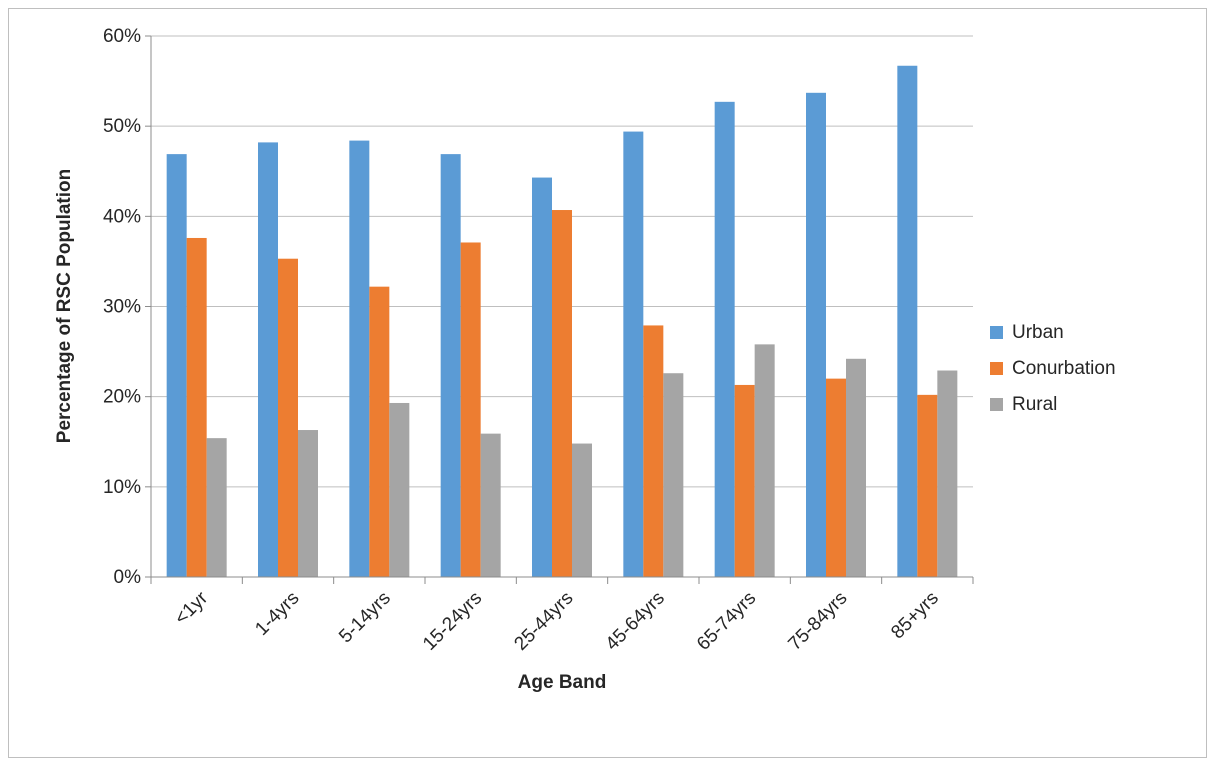 The width and height of the screenshot is (1207, 758). I want to click on x-axis-title: Age Band, so click(562, 682).